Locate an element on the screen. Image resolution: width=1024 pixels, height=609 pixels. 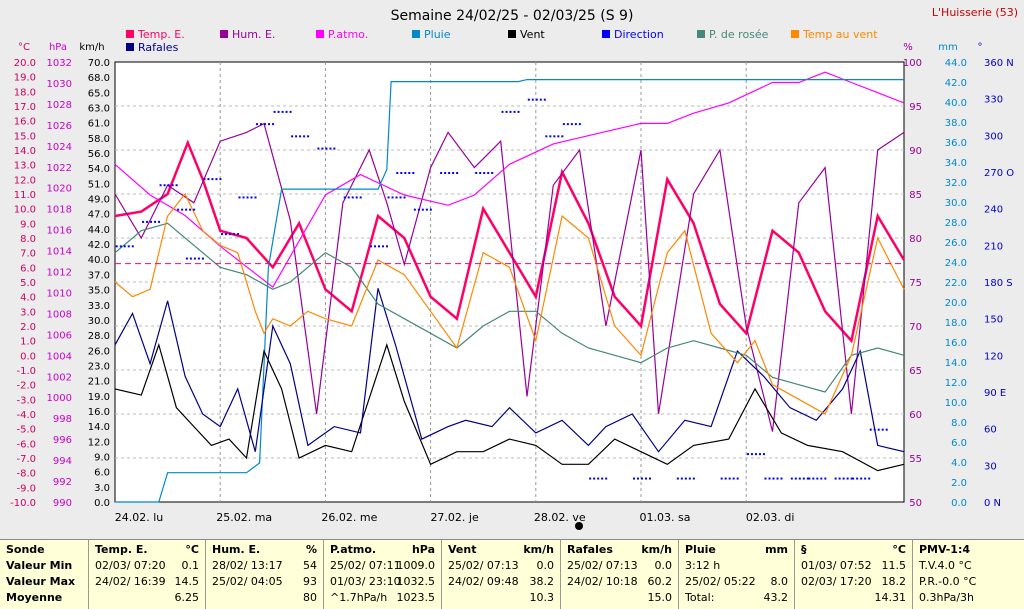
stats-header-row: Vent km/h is located at coordinates (501, 550).